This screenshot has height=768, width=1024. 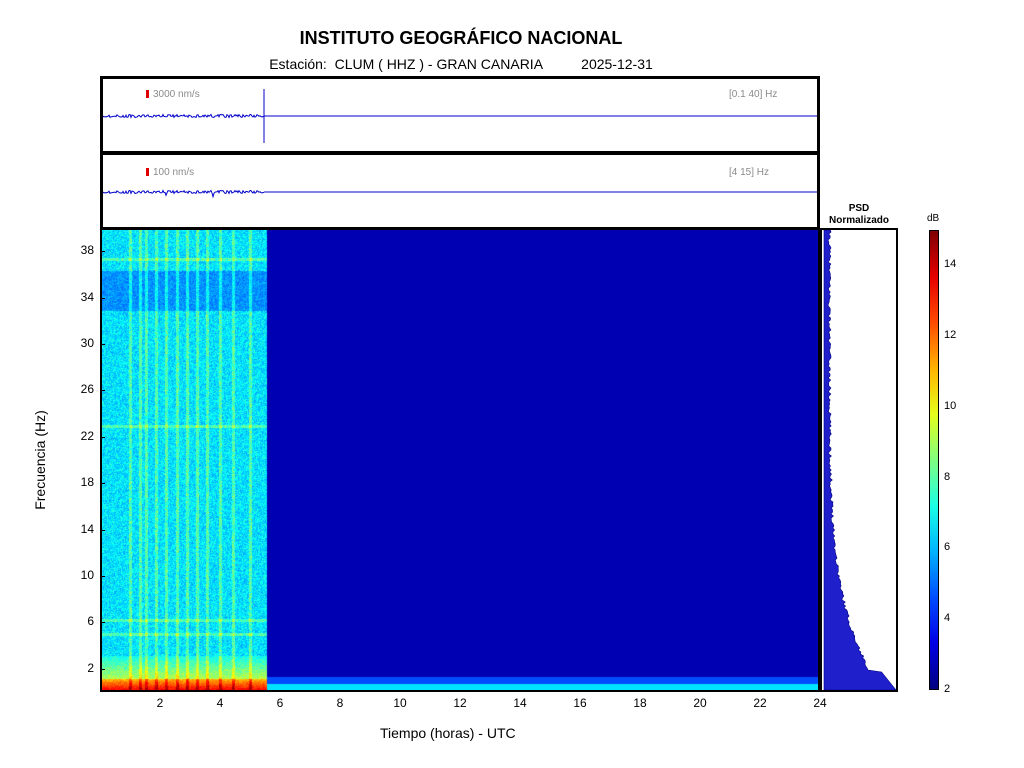 What do you see at coordinates (176, 94) in the screenshot?
I see `amplitude-scale-label: 3000 nm/s` at bounding box center [176, 94].